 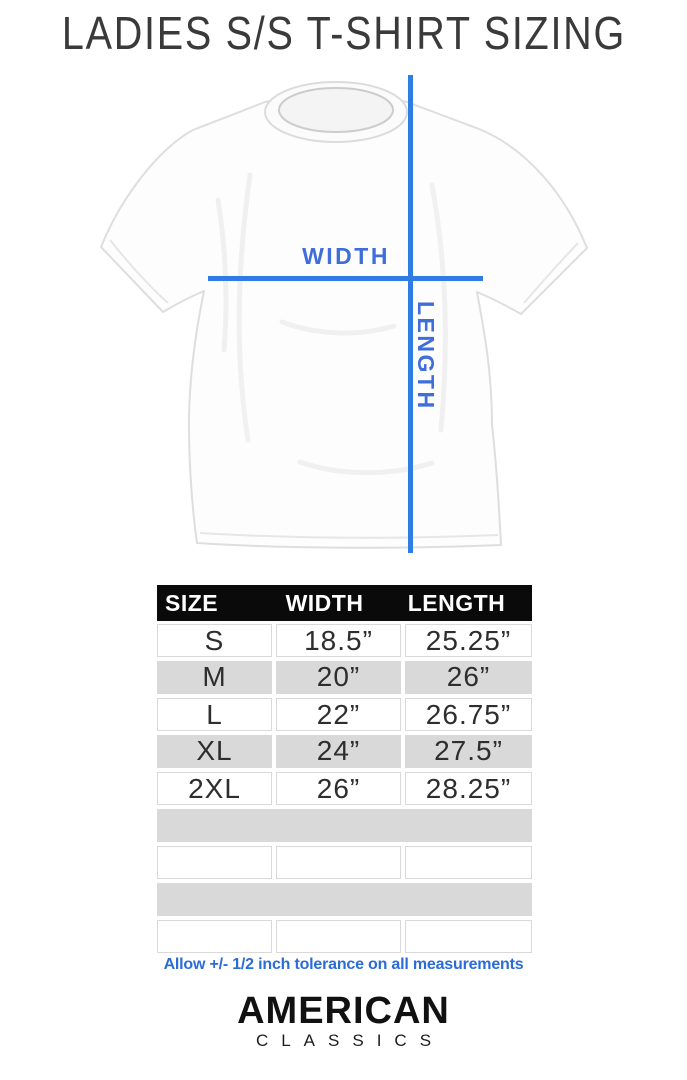 I want to click on table-row-2xl: 2XL 26” 28.25”, so click(x=344, y=788).